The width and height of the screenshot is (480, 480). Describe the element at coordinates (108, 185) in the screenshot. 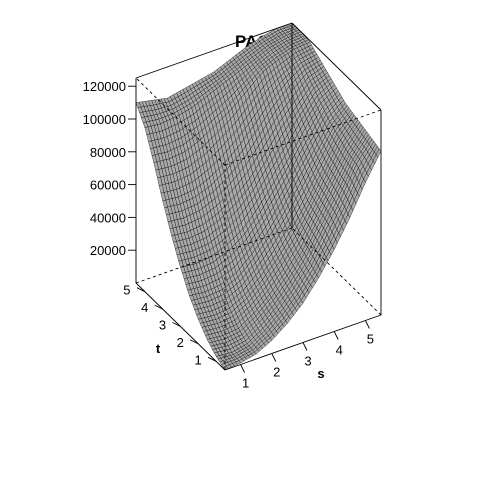

I see `z-tick-label: 60000` at that location.